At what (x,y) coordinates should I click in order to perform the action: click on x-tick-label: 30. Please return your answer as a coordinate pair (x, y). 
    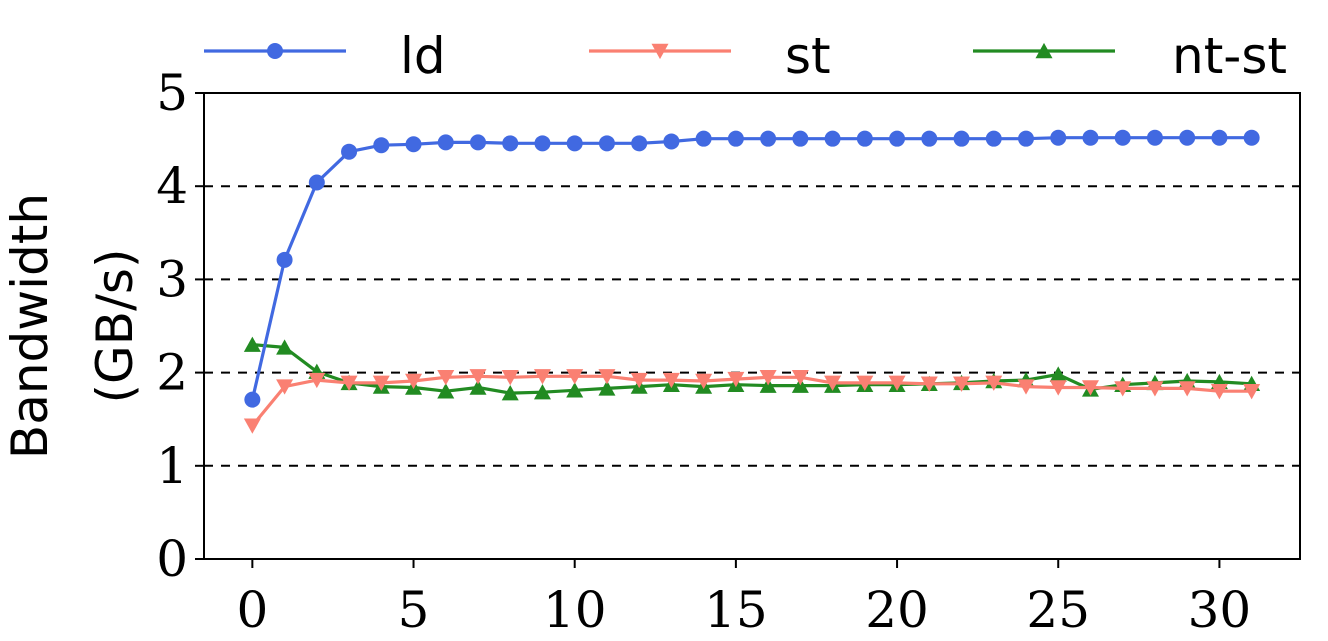
    Looking at the image, I should click on (1220, 610).